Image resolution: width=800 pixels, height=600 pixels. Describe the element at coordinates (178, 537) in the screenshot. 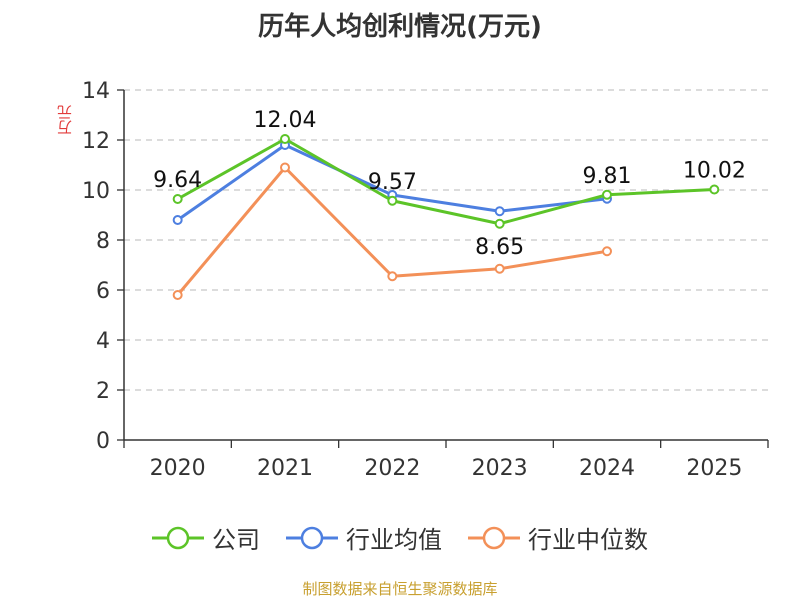

I see `legend-marker-company` at that location.